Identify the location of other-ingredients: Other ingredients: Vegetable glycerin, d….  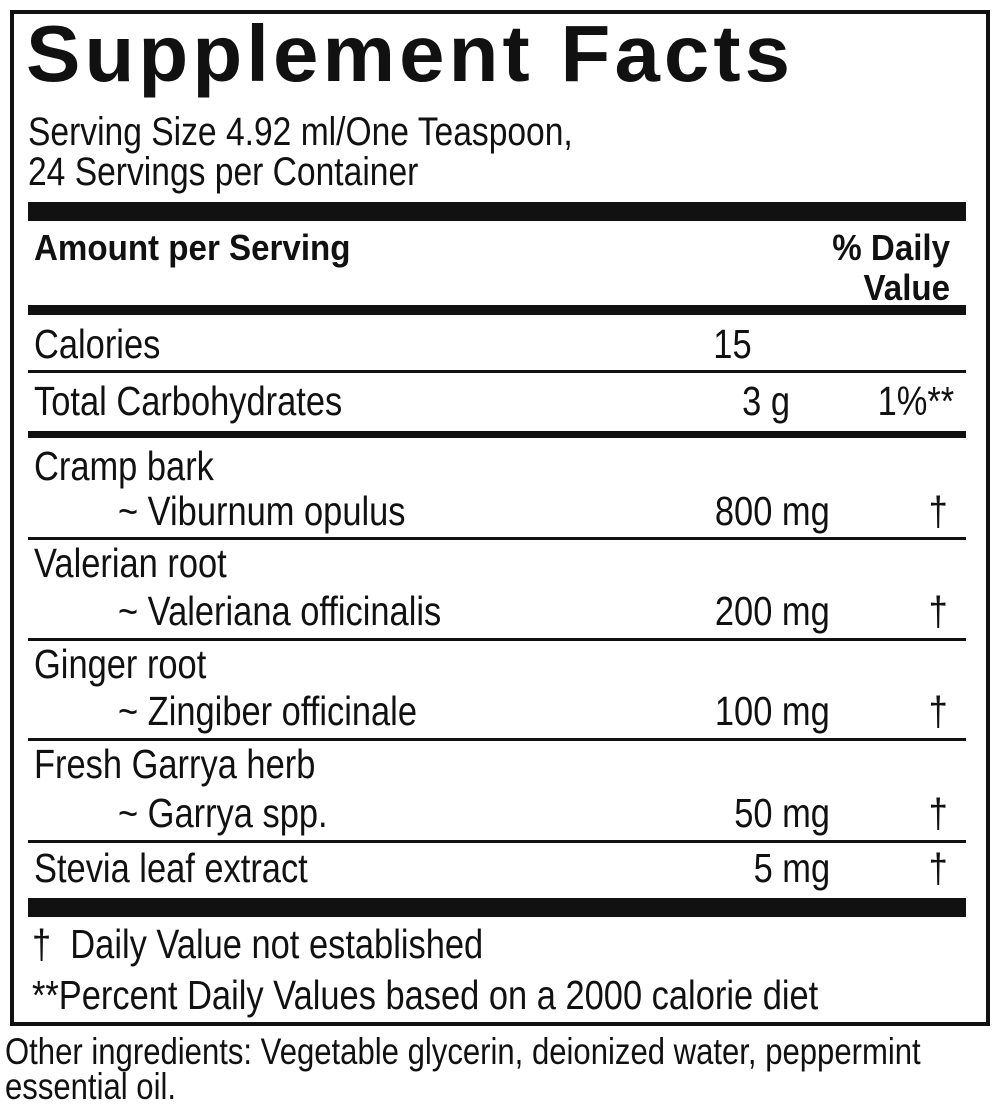
(463, 1051).